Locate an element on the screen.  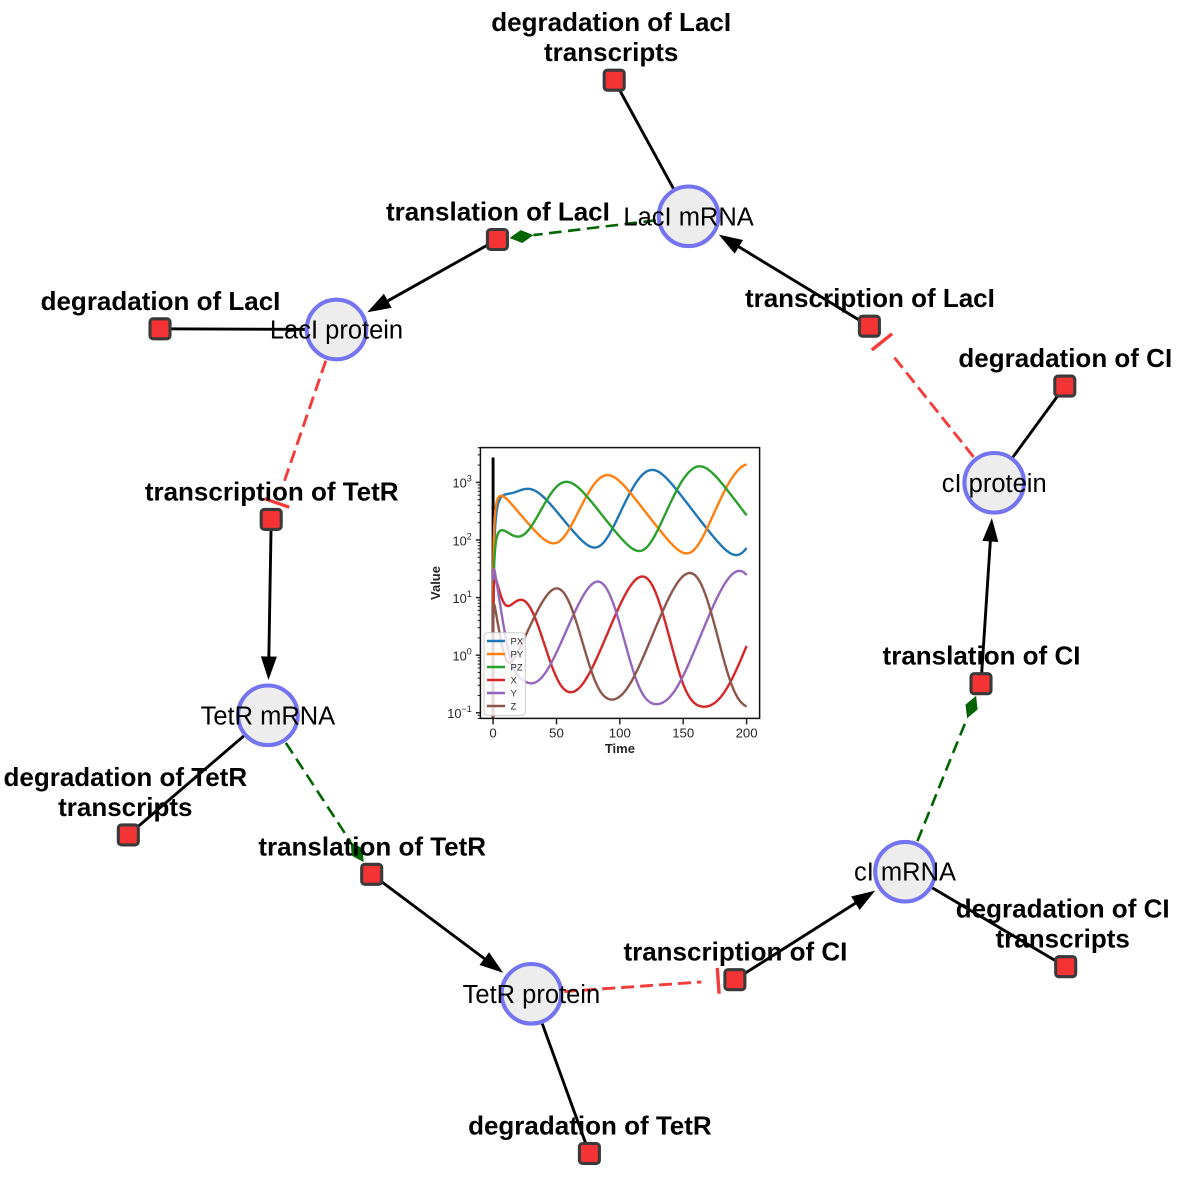
svg-text: 0 is located at coordinates (492, 733).